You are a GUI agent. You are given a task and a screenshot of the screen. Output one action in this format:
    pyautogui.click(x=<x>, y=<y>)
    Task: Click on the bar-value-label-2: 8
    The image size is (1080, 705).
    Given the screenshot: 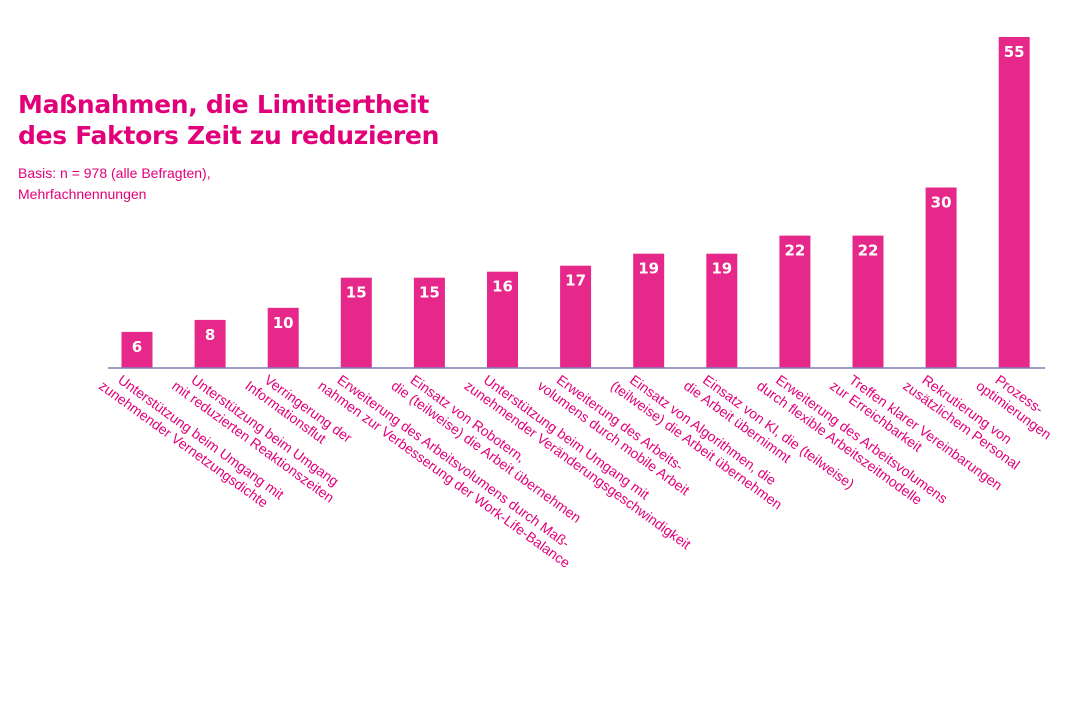 What is the action you would take?
    pyautogui.click(x=210, y=335)
    